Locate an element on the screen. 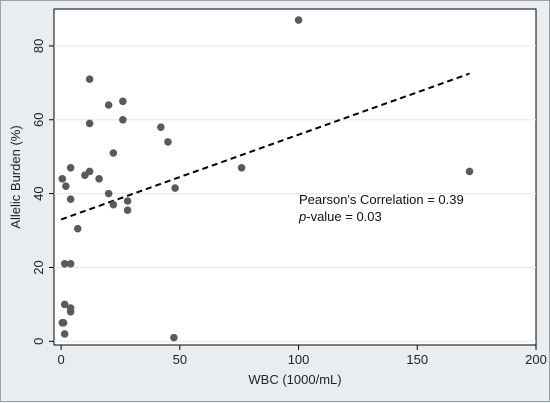 This screenshot has width=550, height=403. x-axis-ticks: 0 50 100 150 200 is located at coordinates (302, 356).